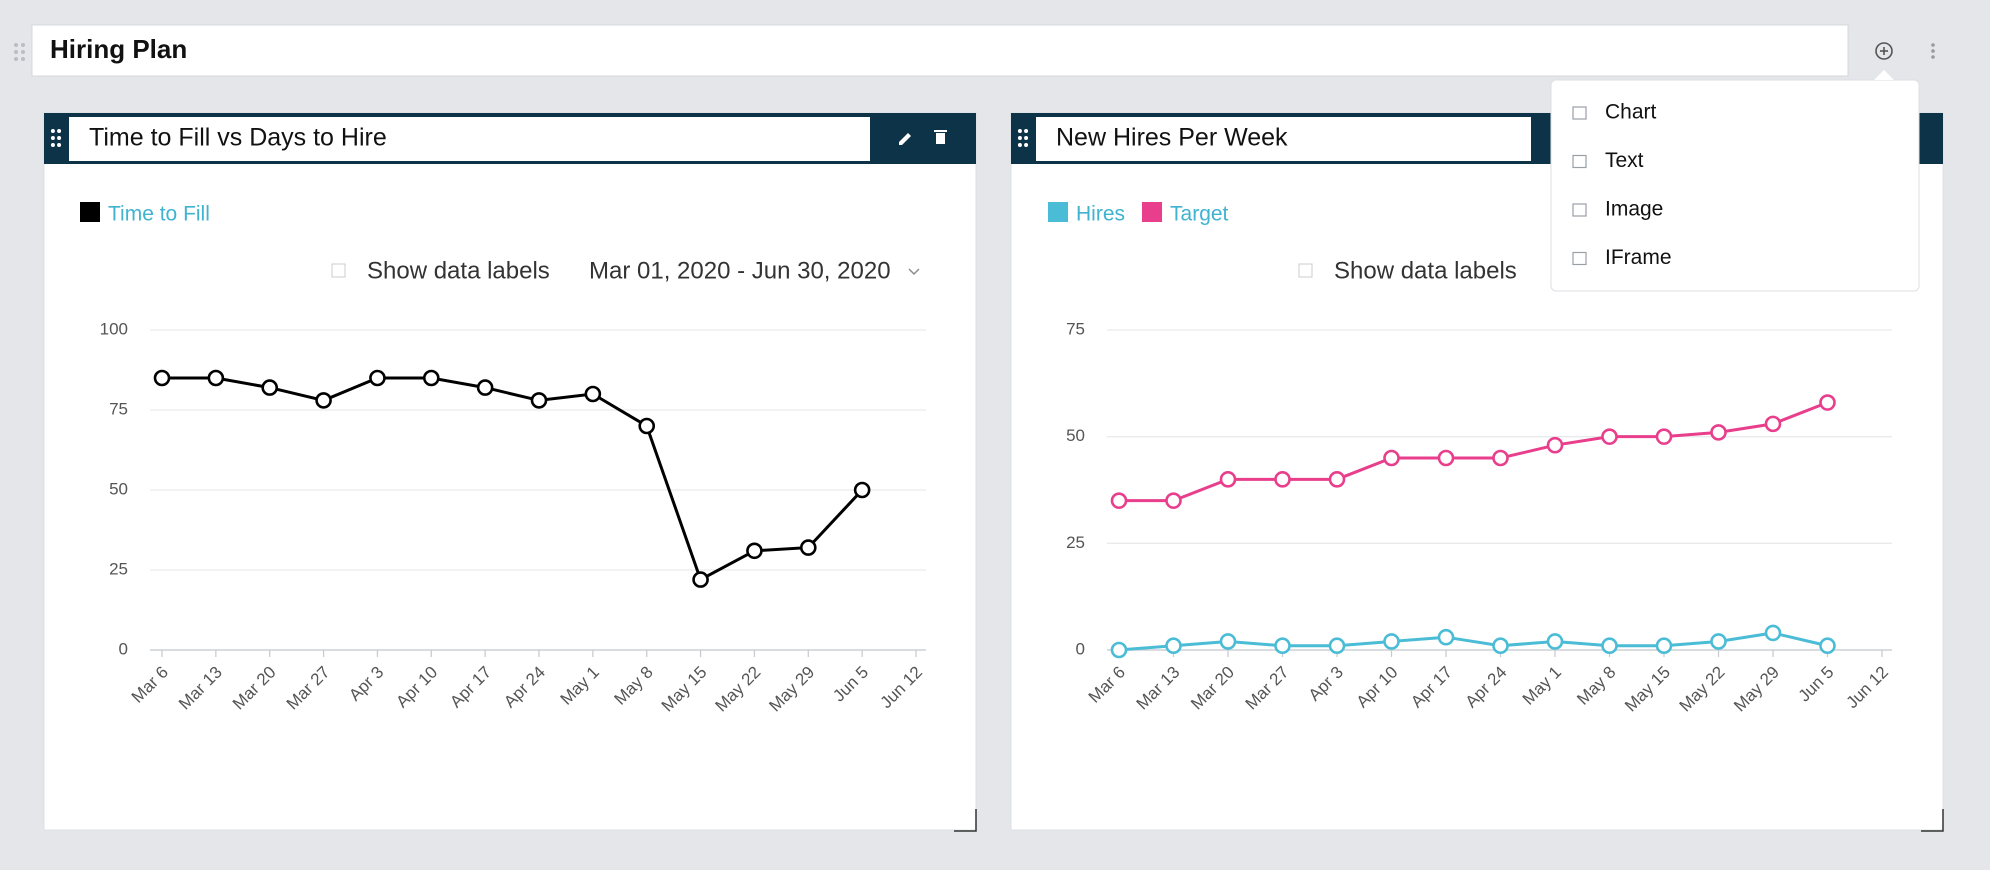 This screenshot has height=870, width=1990. What do you see at coordinates (1080, 648) in the screenshot?
I see `y-tick-label: 0` at bounding box center [1080, 648].